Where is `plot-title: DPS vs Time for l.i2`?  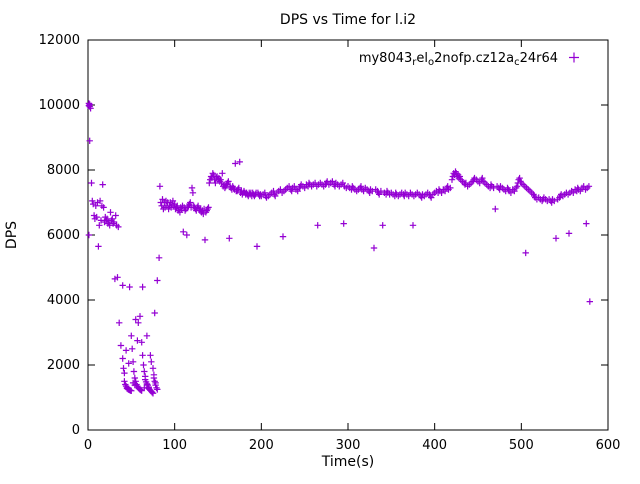 plot-title: DPS vs Time for l.i2 is located at coordinates (348, 20).